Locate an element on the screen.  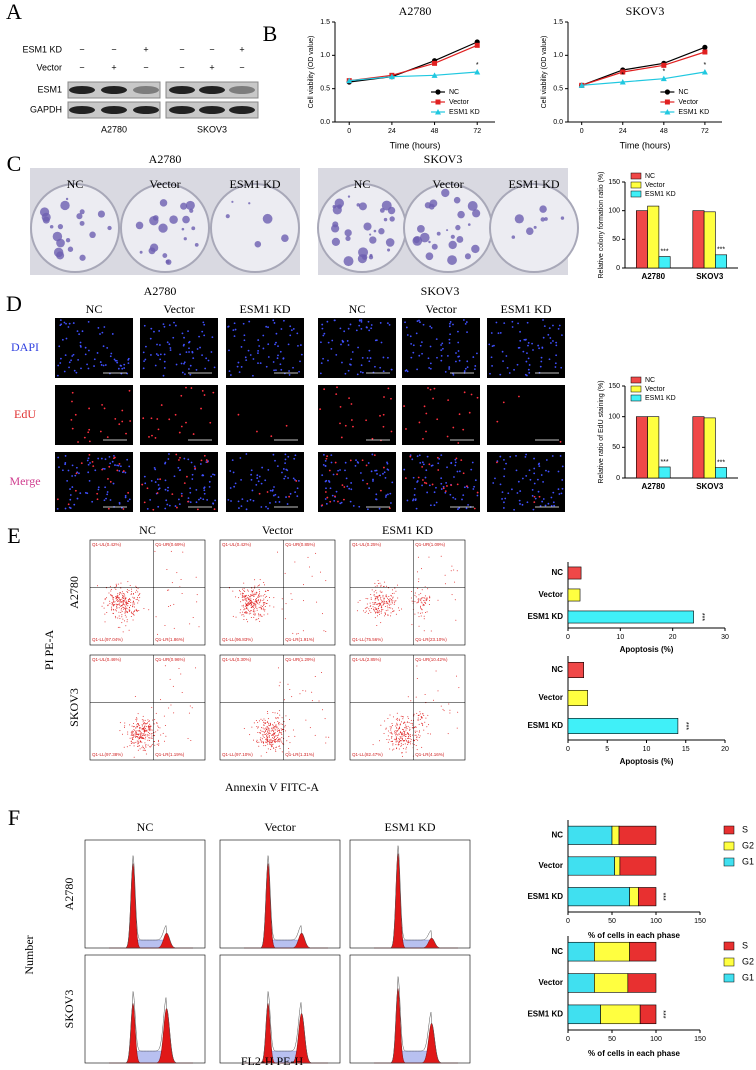
label: * is located at coordinates (705, 65).